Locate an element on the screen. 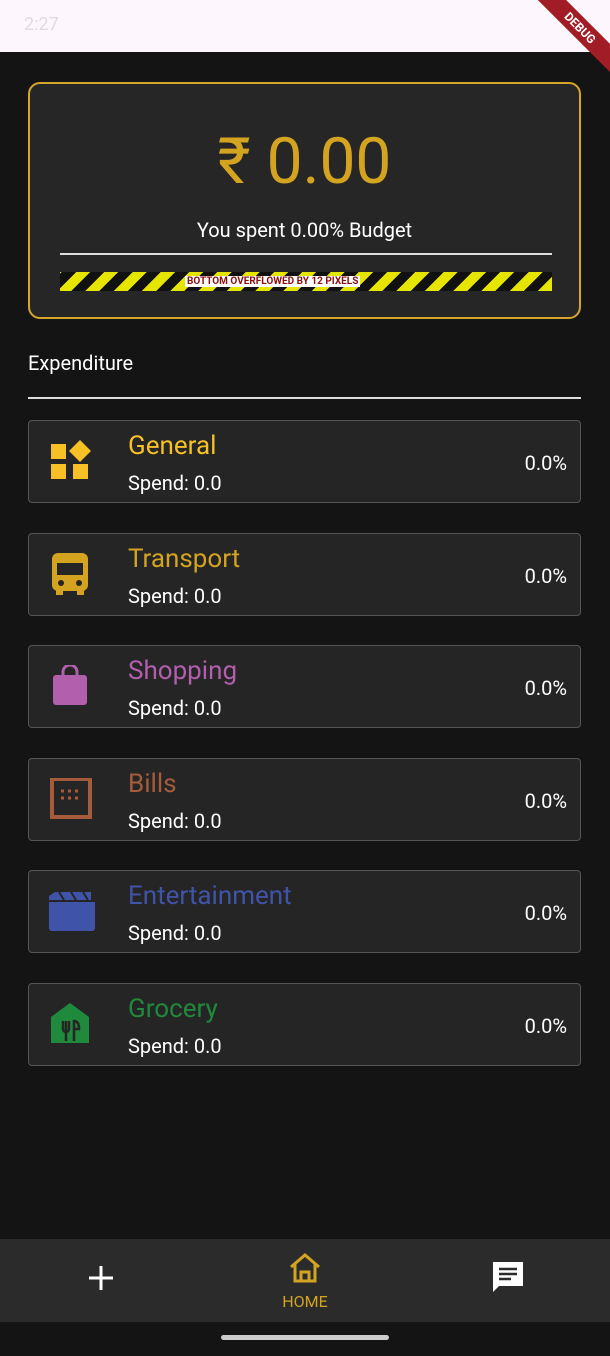 The height and width of the screenshot is (1356, 610). chat-button is located at coordinates (508, 1277).